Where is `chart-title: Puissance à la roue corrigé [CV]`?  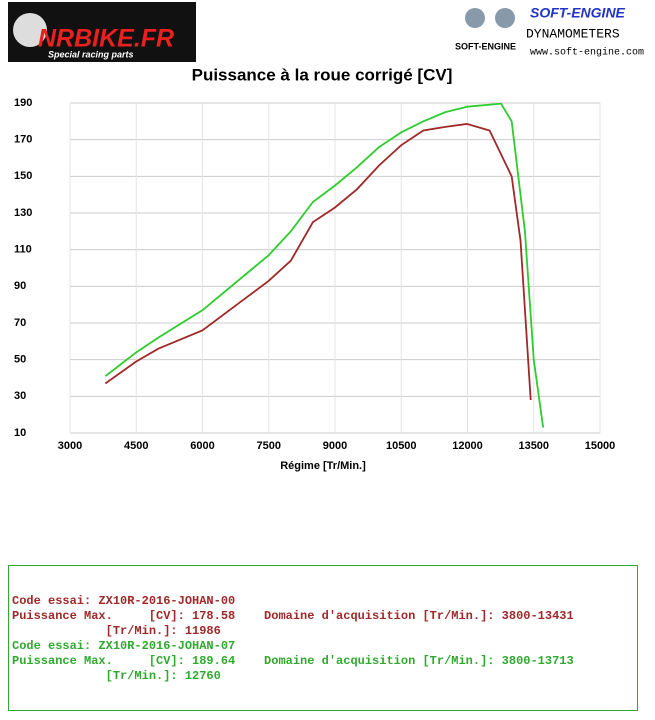 chart-title: Puissance à la roue corrigé [CV] is located at coordinates (322, 74).